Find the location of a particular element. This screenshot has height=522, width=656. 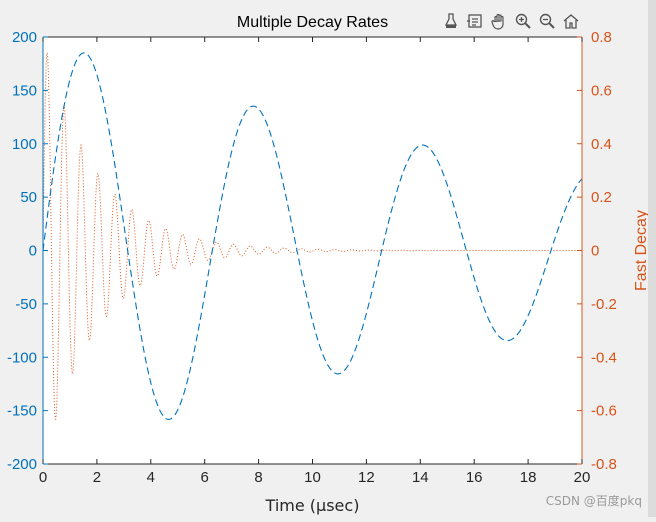

y-right-tick-label: 0 is located at coordinates (595, 251).